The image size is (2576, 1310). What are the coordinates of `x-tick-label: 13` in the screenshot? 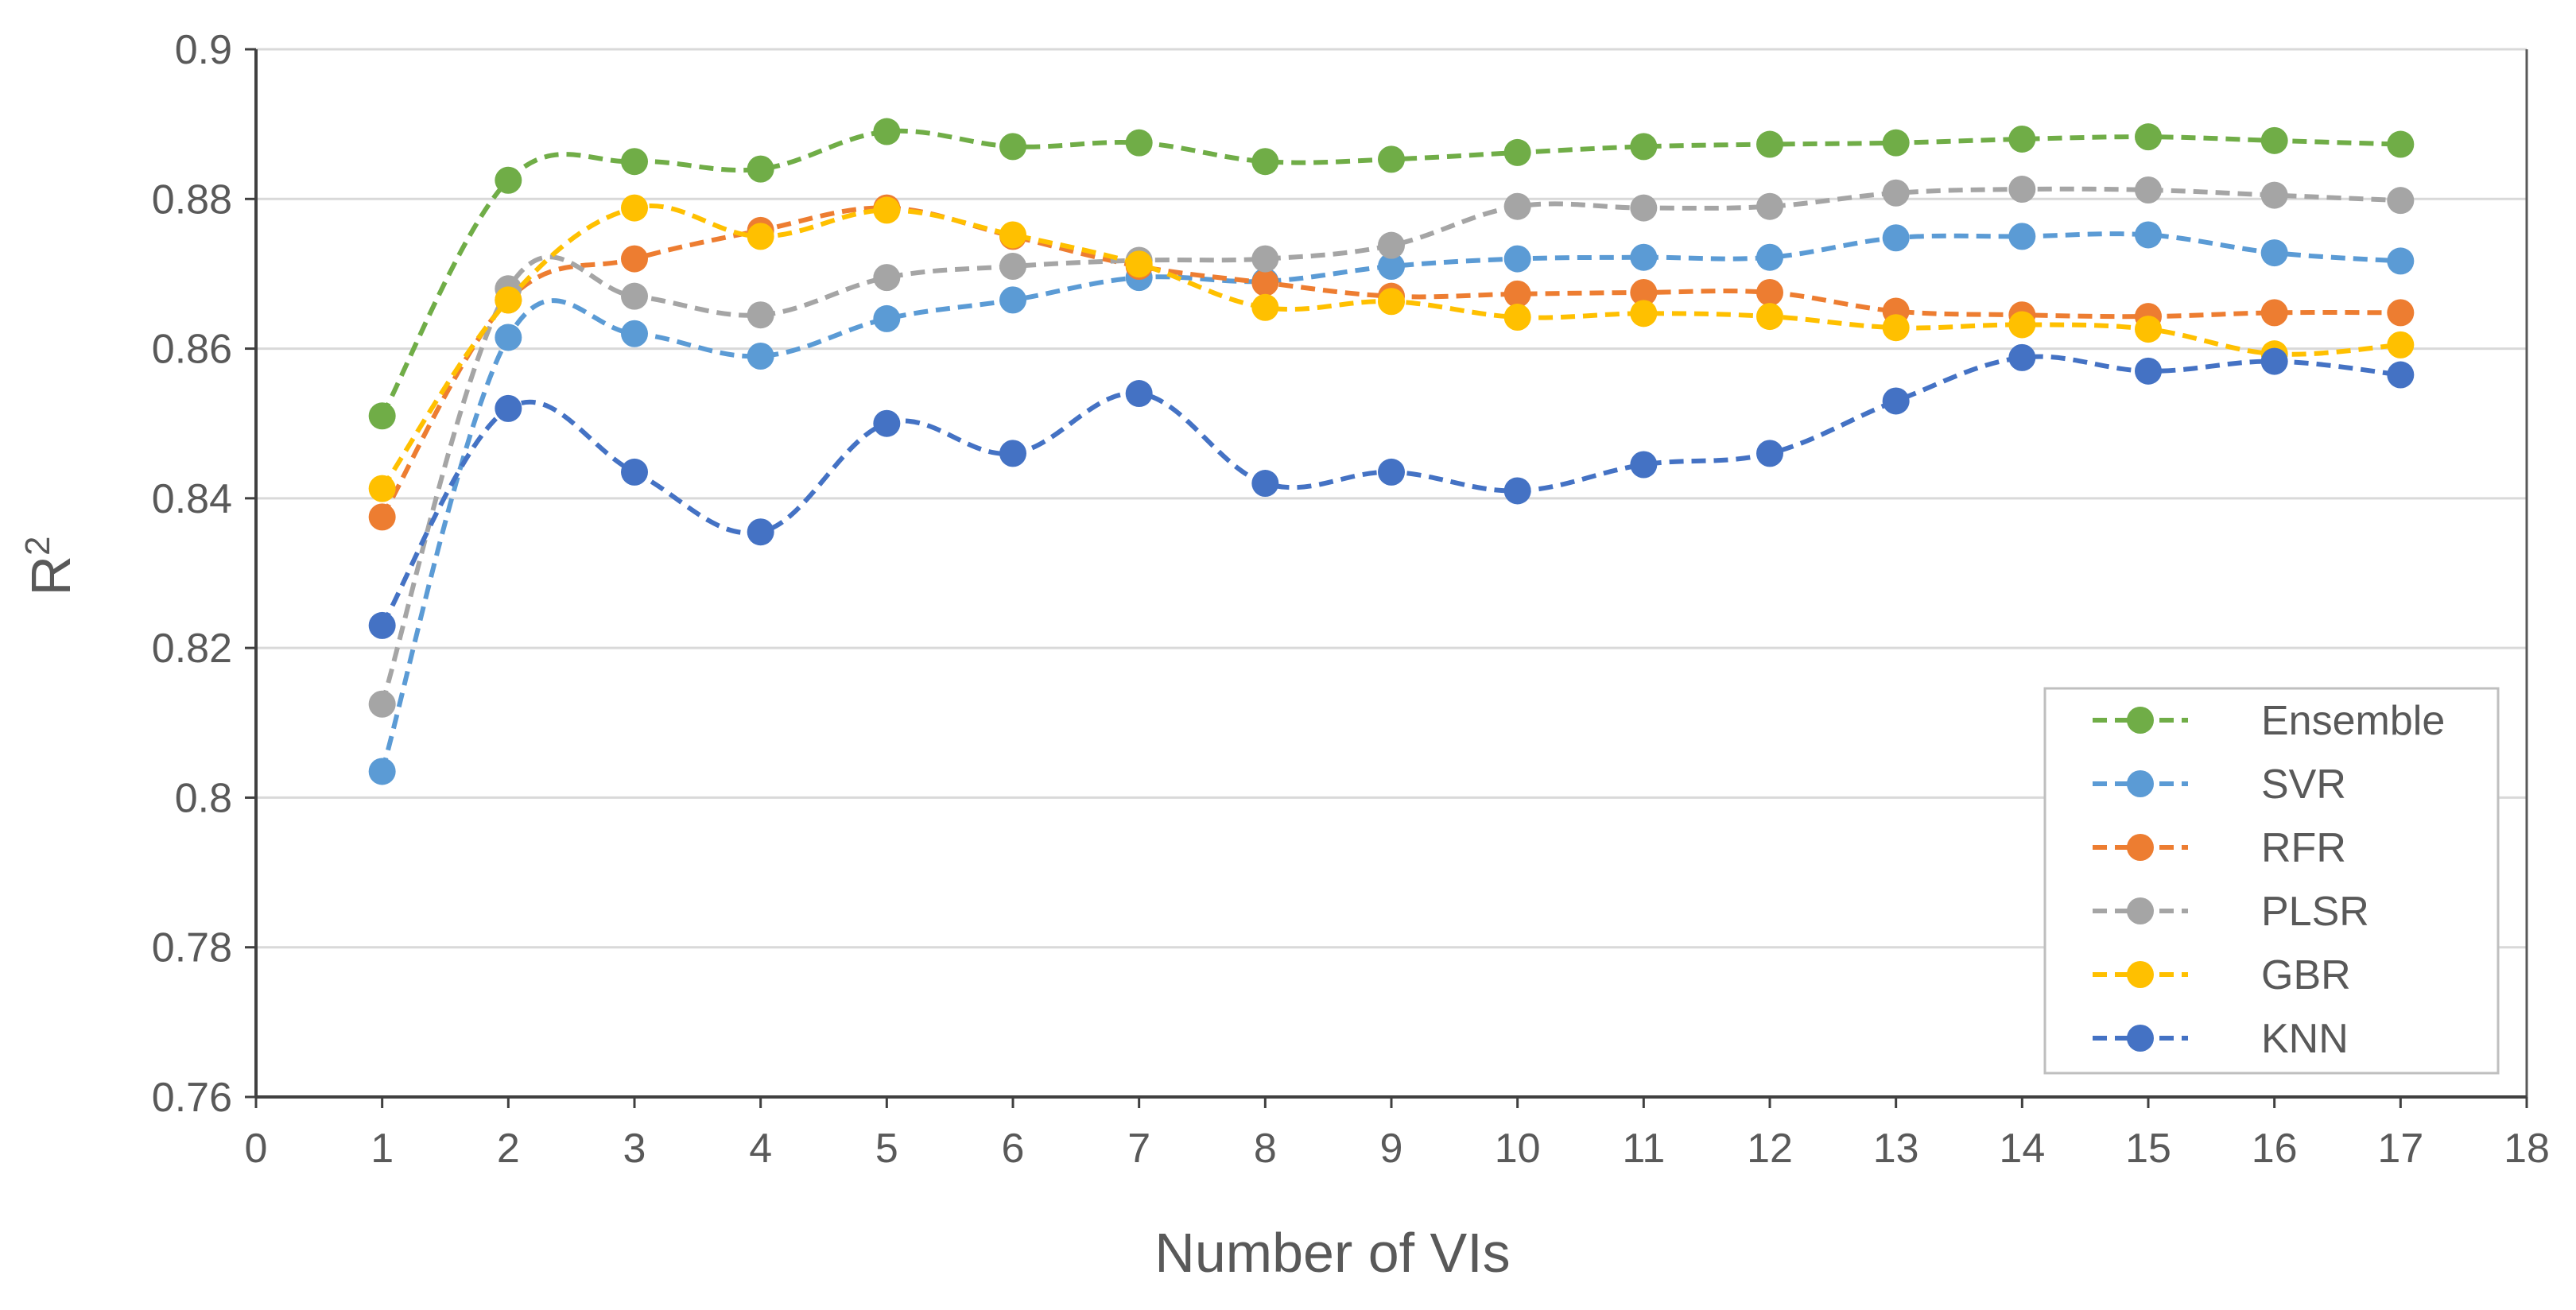 It's located at (1896, 1149).